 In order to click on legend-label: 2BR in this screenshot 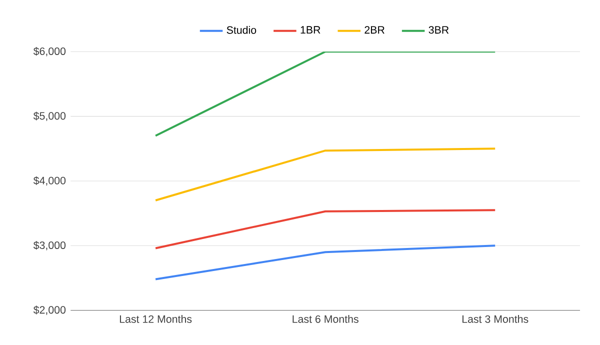, I will do `click(374, 30)`.